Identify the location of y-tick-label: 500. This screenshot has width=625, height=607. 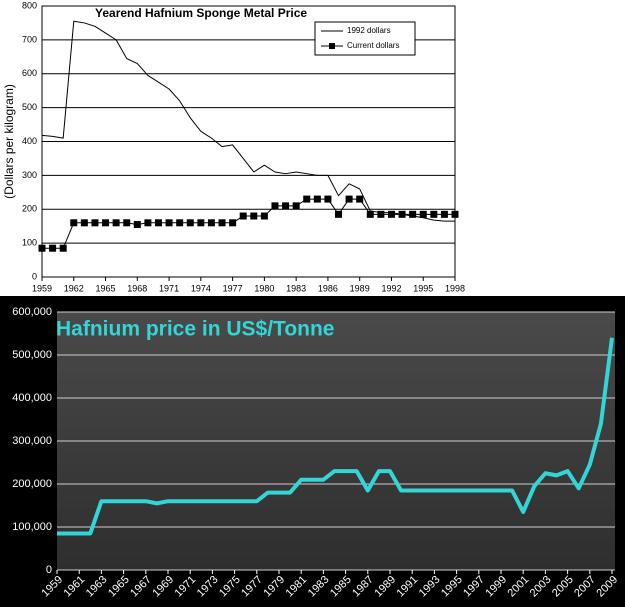
(29, 107).